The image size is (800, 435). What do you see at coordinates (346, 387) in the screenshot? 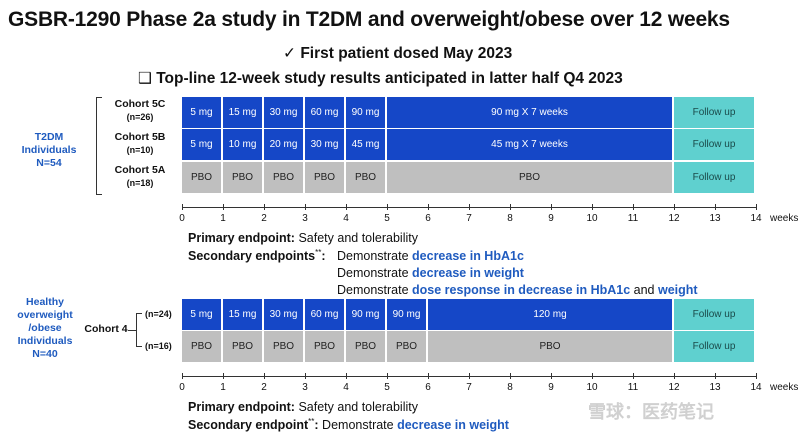
I see `healthy-tick-label: 4` at bounding box center [346, 387].